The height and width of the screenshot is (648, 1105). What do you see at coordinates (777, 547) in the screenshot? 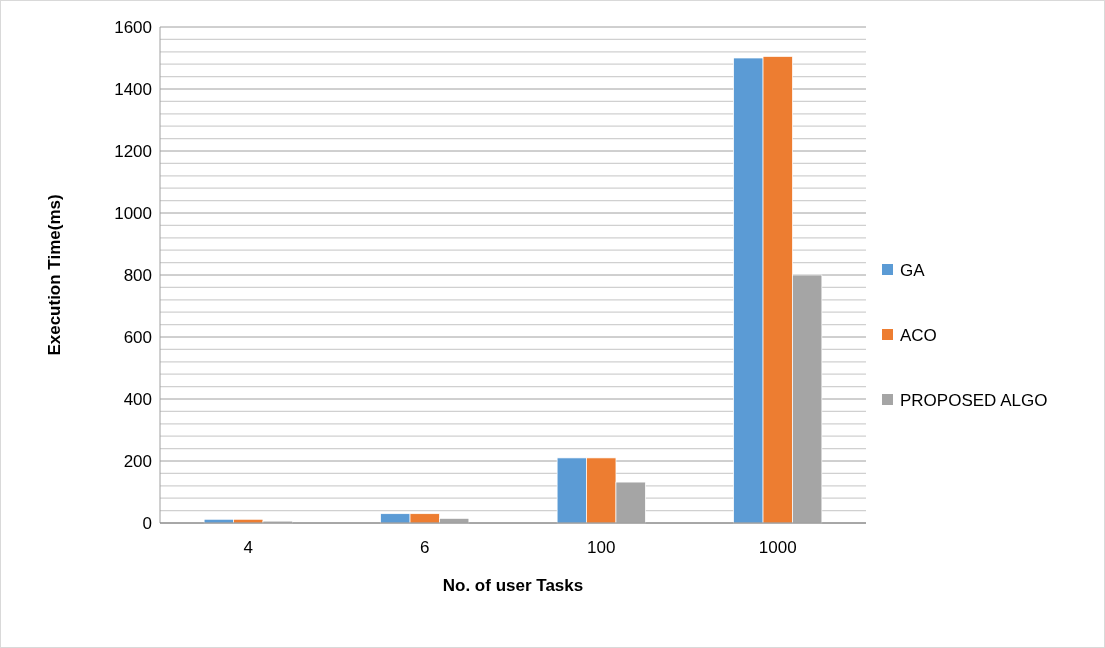
I see `x-tick-label: 1000` at bounding box center [777, 547].